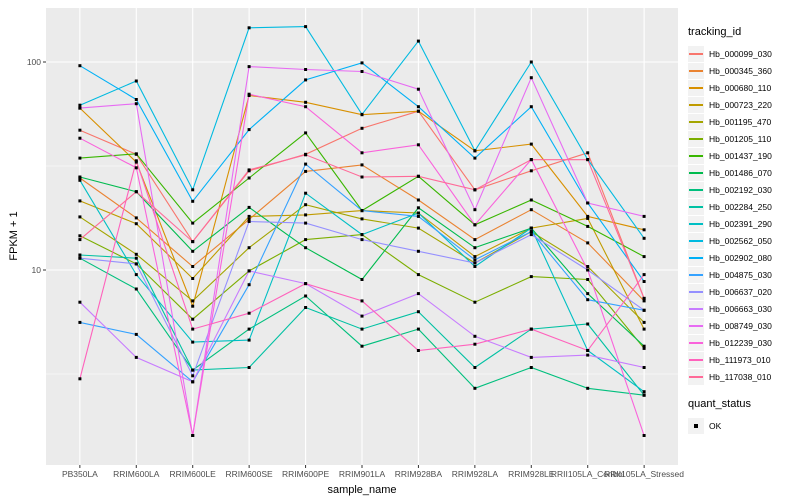 The image size is (800, 500). Describe the element at coordinates (740, 104) in the screenshot. I see `legend-entry-label: Hb_000723_220` at that location.